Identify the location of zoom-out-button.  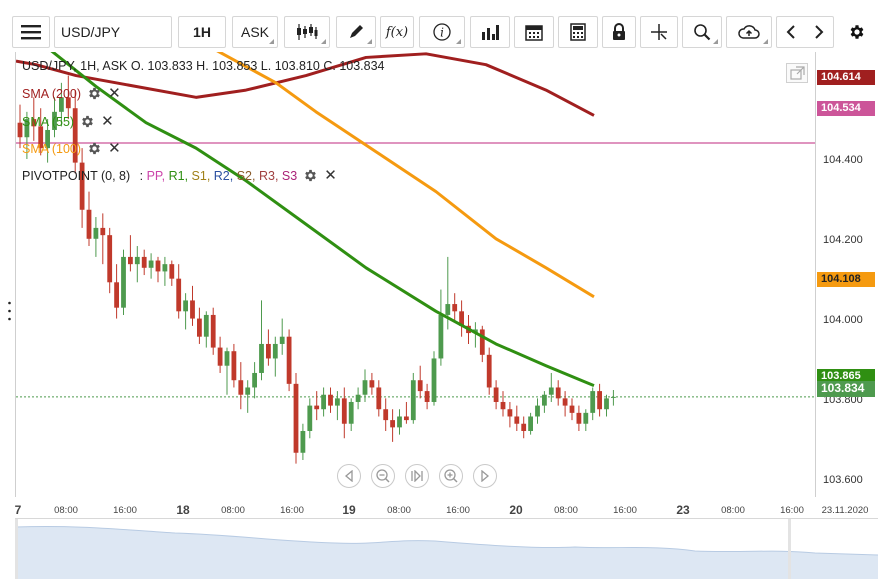
(383, 476).